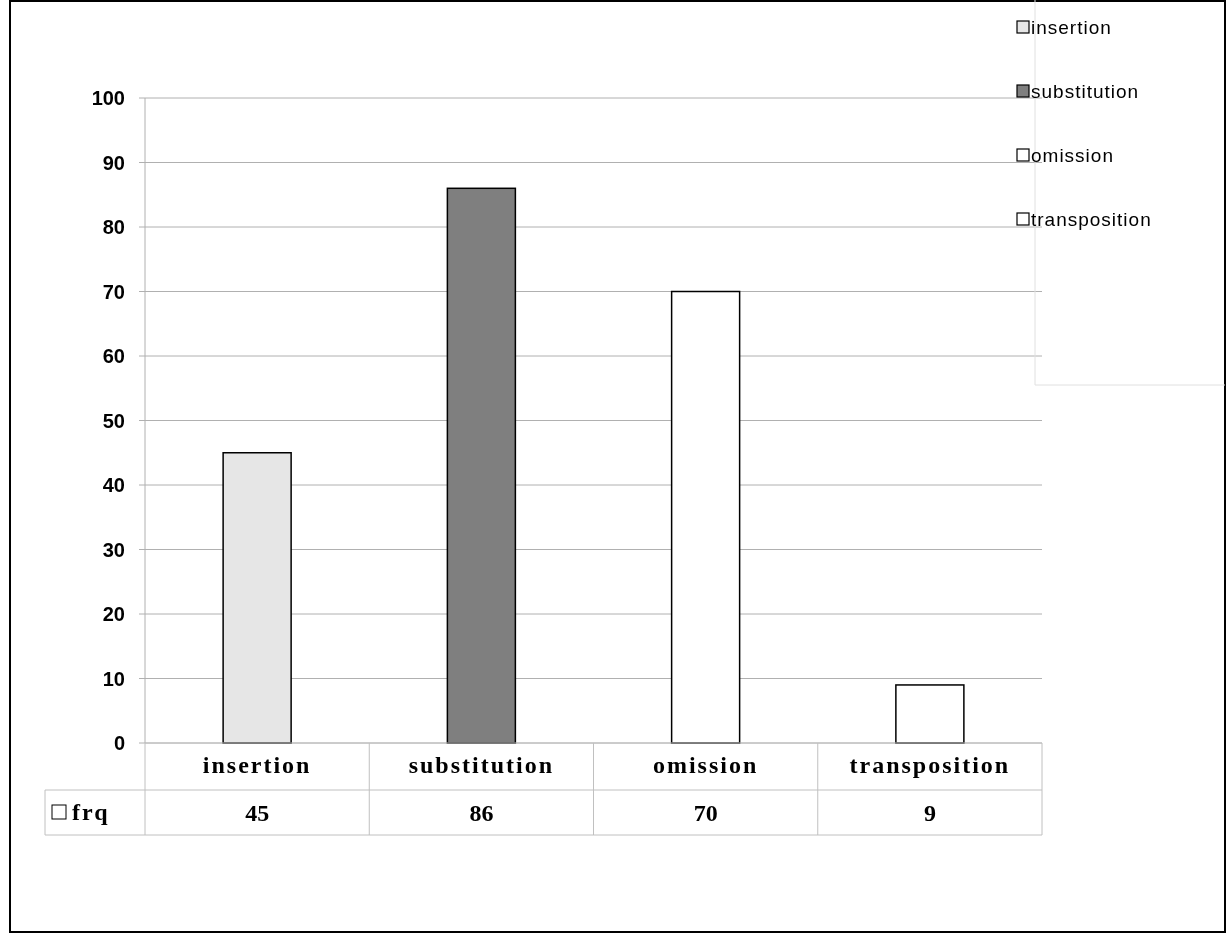 This screenshot has height=933, width=1226. I want to click on y-tick-label: 30, so click(113, 549).